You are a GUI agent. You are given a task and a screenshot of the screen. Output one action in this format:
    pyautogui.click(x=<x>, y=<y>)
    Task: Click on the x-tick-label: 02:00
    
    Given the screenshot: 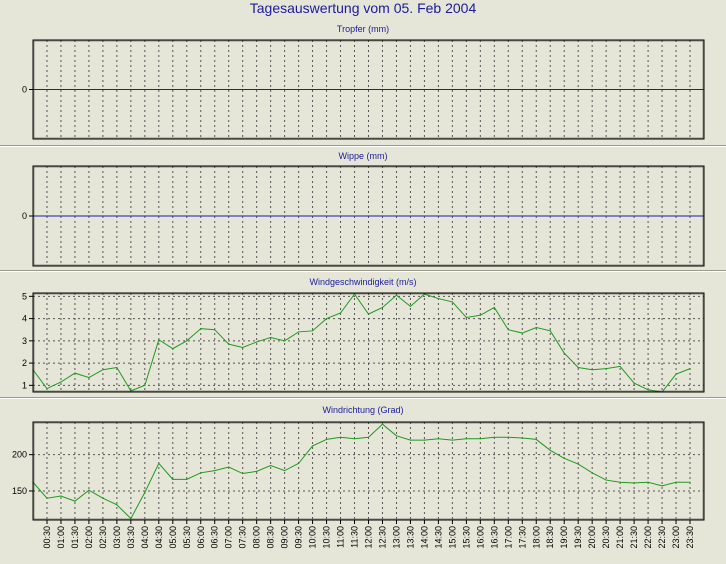 What is the action you would take?
    pyautogui.click(x=89, y=537)
    